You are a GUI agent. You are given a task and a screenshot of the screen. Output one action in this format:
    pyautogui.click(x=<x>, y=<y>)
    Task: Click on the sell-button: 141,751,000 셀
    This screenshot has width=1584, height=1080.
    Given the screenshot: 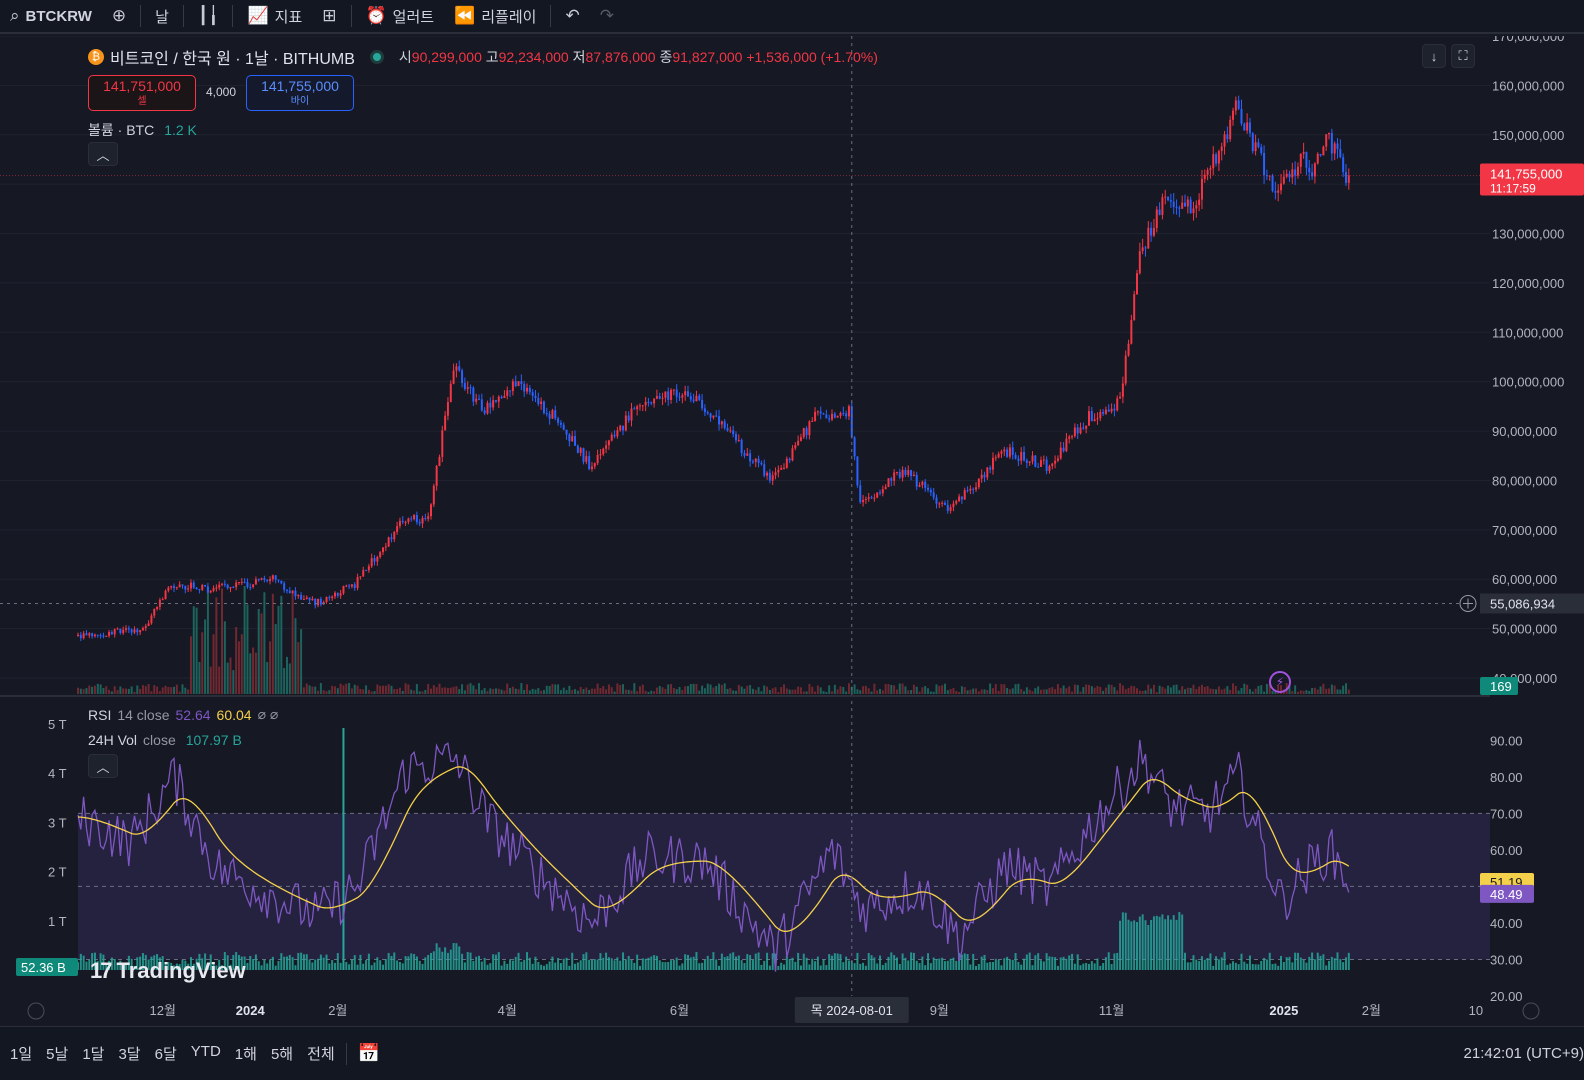 What is the action you would take?
    pyautogui.click(x=142, y=93)
    